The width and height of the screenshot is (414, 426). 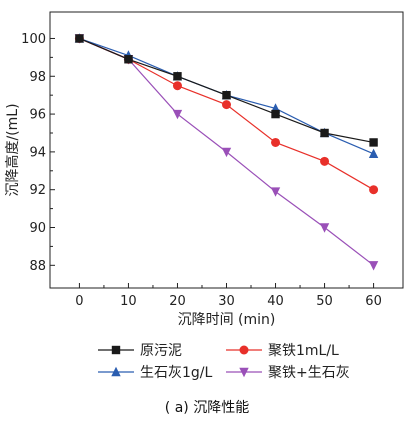 I want to click on y-tick-label: 96, so click(x=37, y=115).